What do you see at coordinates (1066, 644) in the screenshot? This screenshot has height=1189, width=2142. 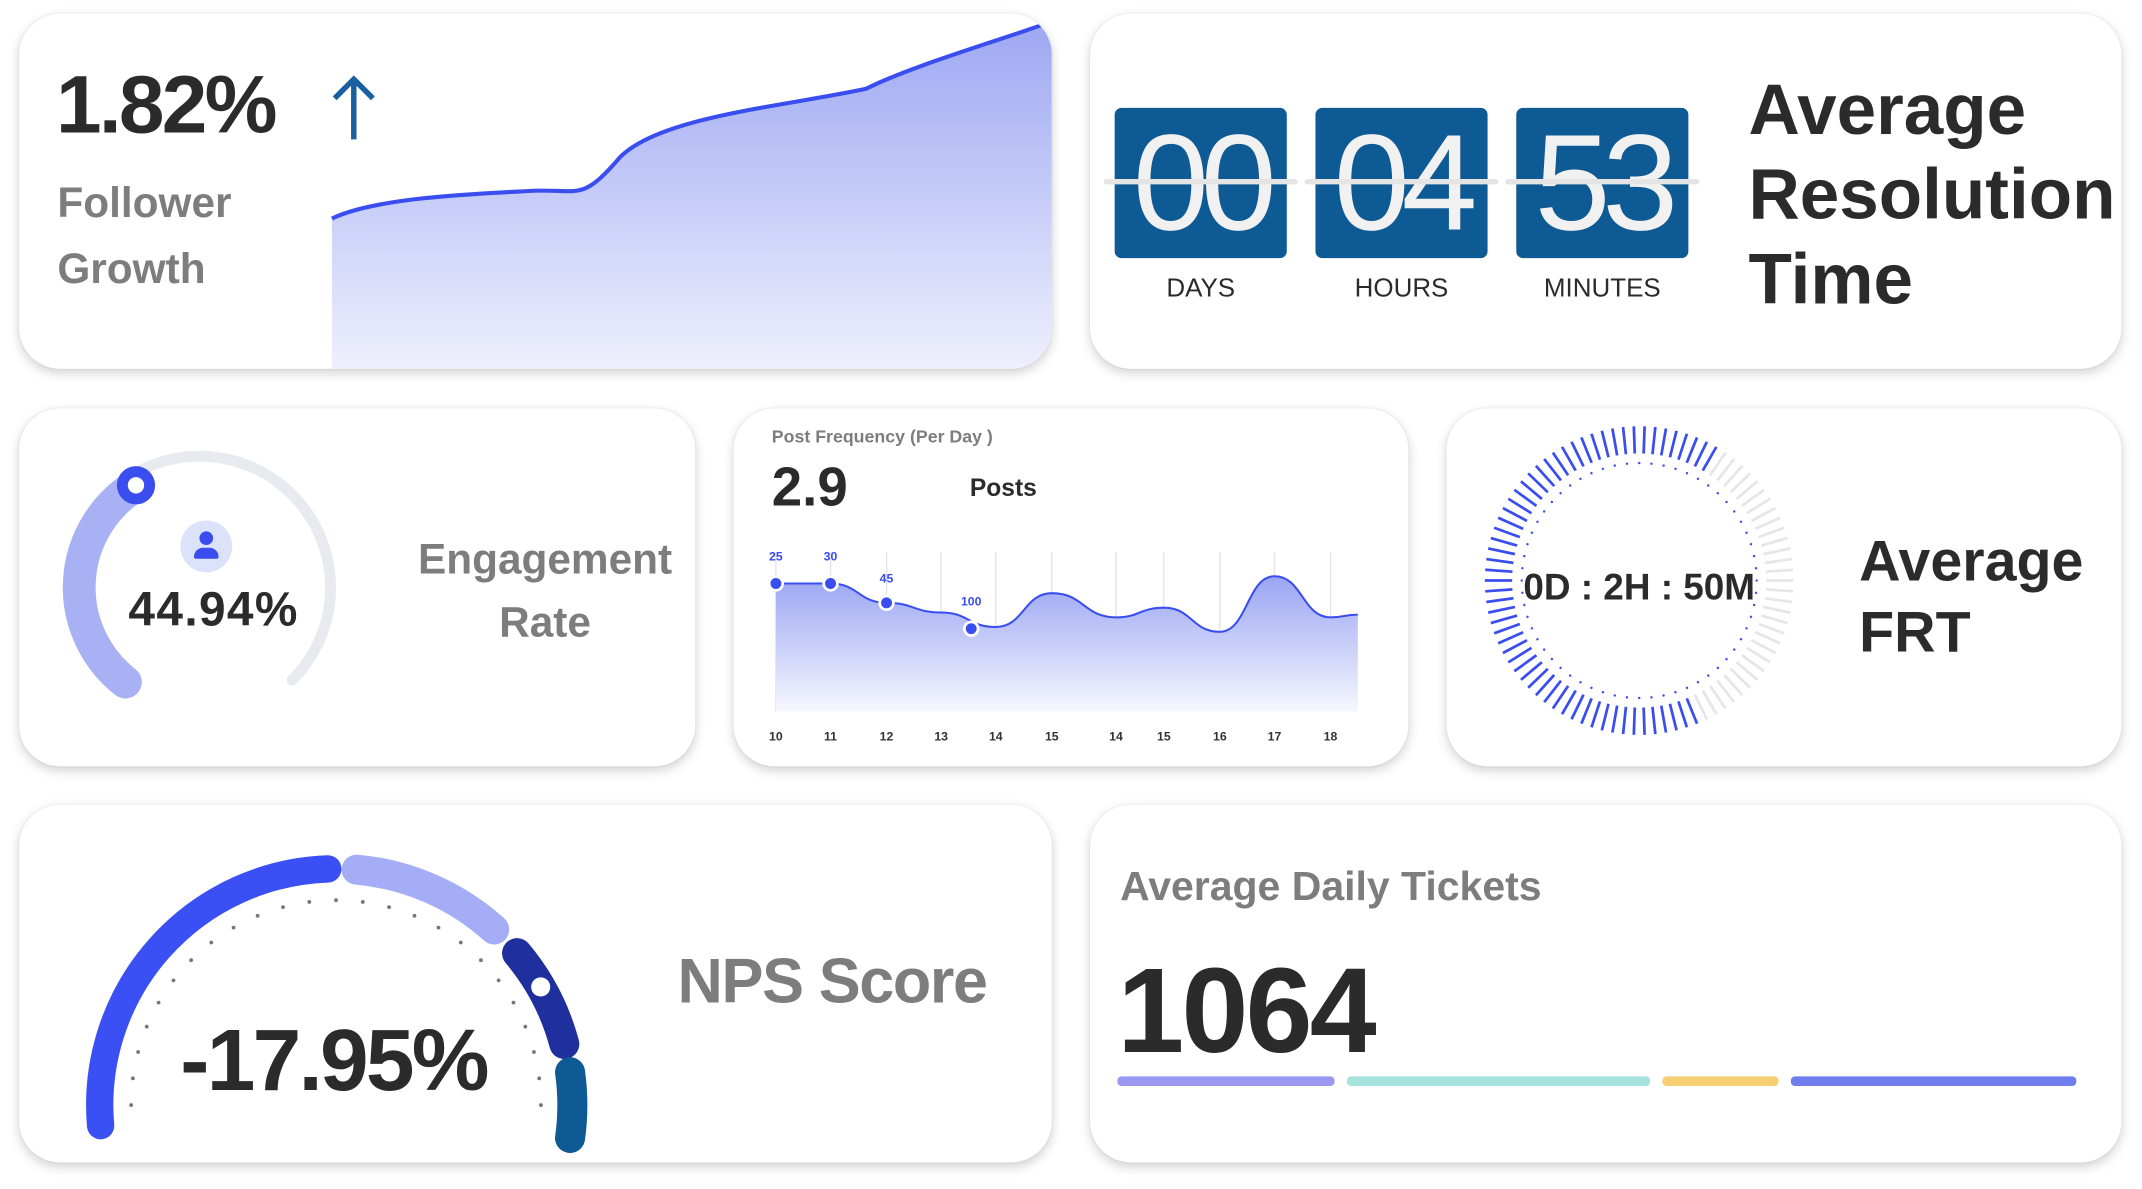 I see `area-fill` at bounding box center [1066, 644].